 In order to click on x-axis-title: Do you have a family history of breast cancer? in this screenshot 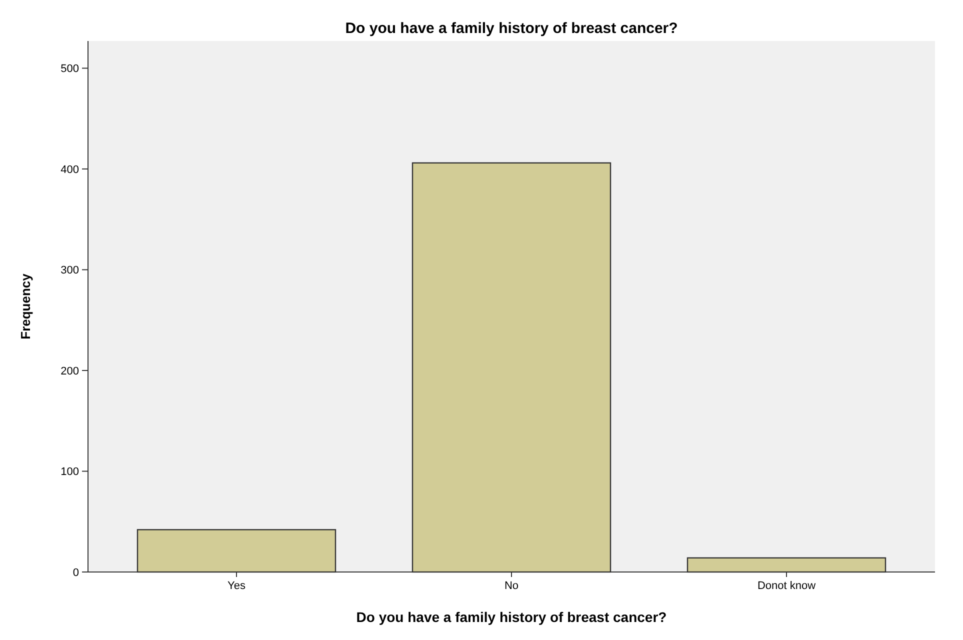, I will do `click(511, 617)`.